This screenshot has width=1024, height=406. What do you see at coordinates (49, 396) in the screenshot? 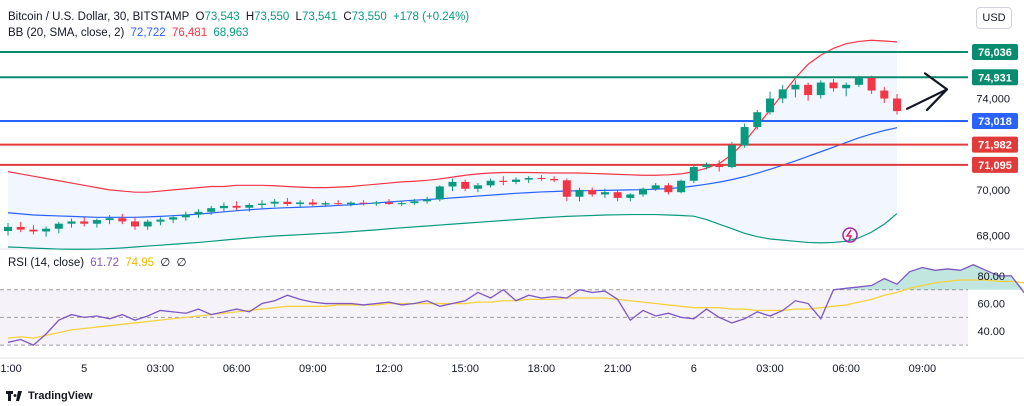
I see `tradingview-logo: TradingView` at bounding box center [49, 396].